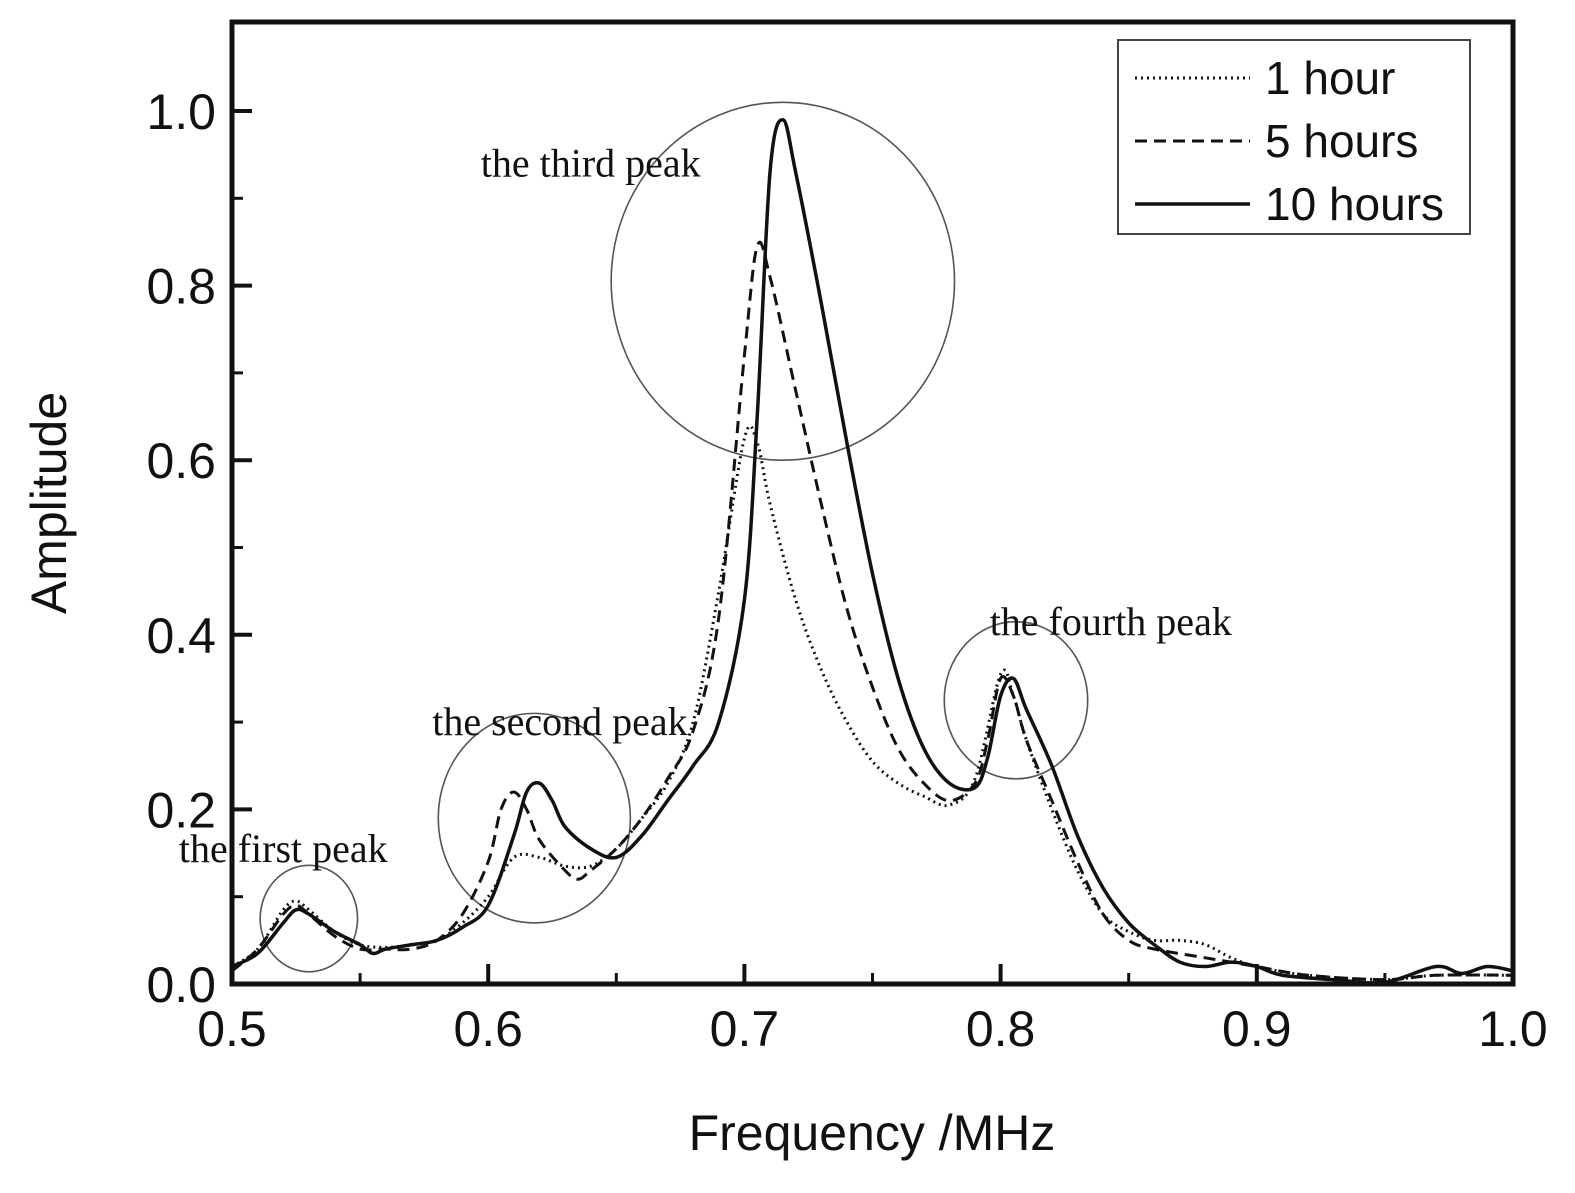 The width and height of the screenshot is (1575, 1193). I want to click on legend-label-1: 1 hour, so click(1330, 78).